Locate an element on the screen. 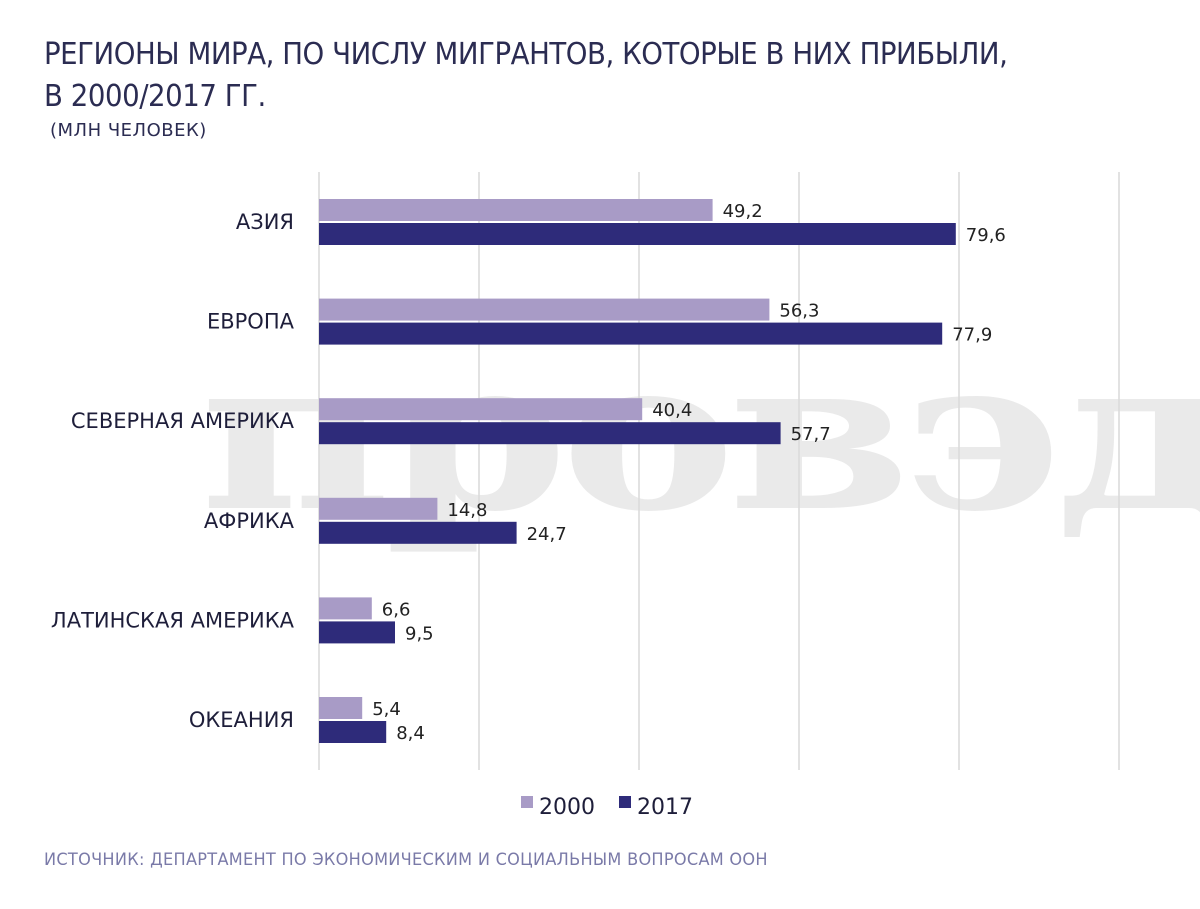  data-label: 5,4 is located at coordinates (386, 709).